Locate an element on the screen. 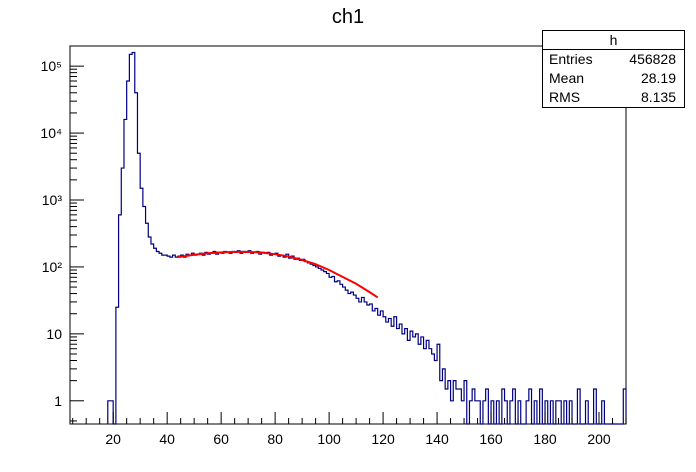 The width and height of the screenshot is (696, 472). x-tick-label: 20 is located at coordinates (113, 439).